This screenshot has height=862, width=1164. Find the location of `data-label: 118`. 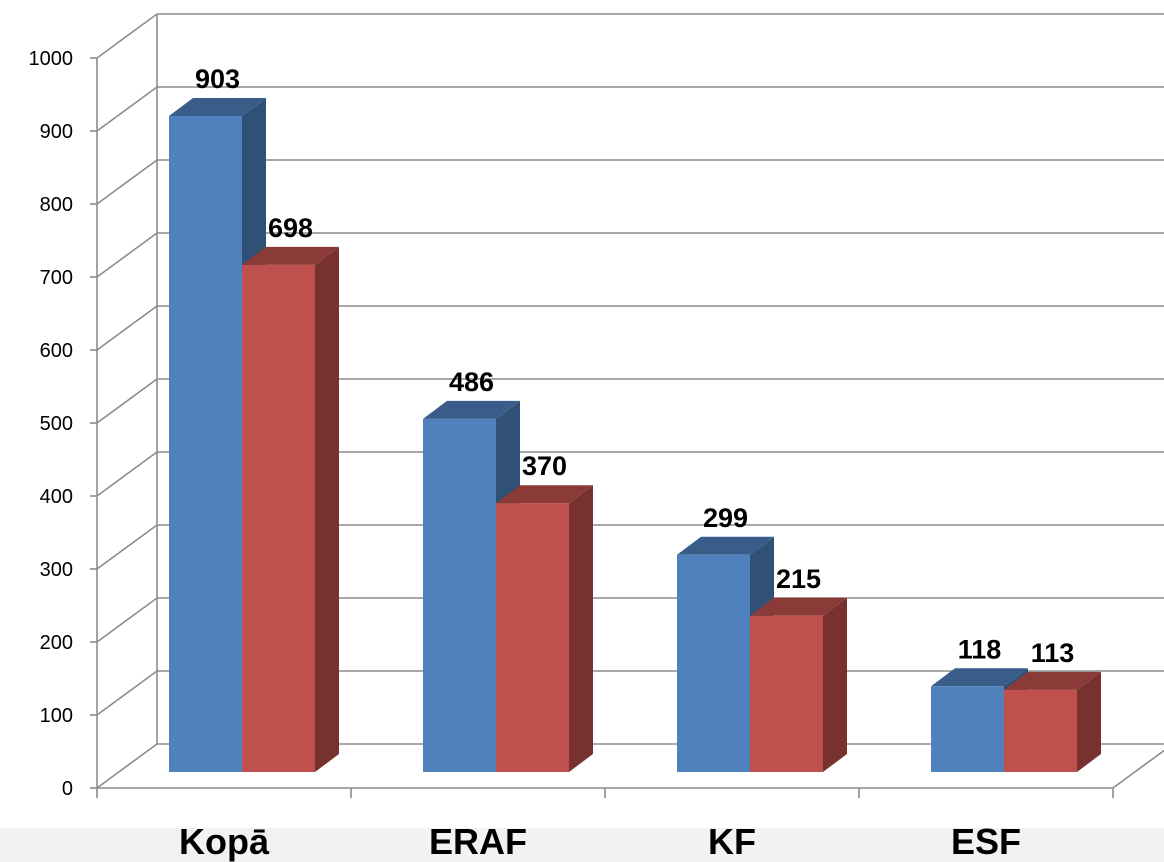

data-label: 118 is located at coordinates (980, 649).